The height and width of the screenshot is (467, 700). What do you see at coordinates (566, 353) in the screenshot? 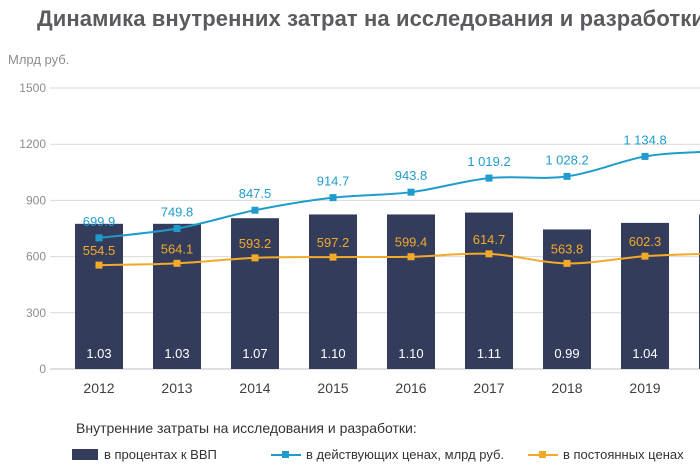
I see `bar-label-gdp: 0.99` at bounding box center [566, 353].